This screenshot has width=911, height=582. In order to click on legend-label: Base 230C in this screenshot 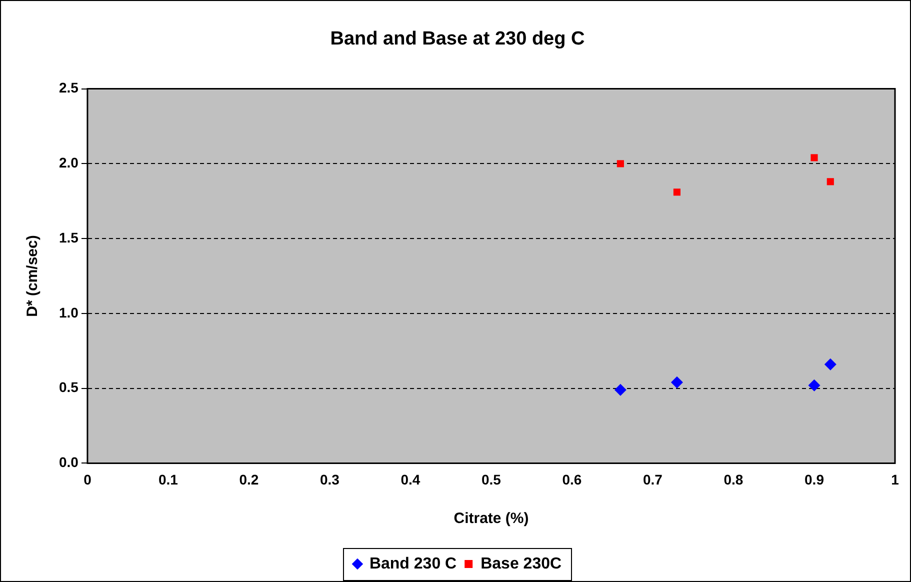, I will do `click(521, 563)`.